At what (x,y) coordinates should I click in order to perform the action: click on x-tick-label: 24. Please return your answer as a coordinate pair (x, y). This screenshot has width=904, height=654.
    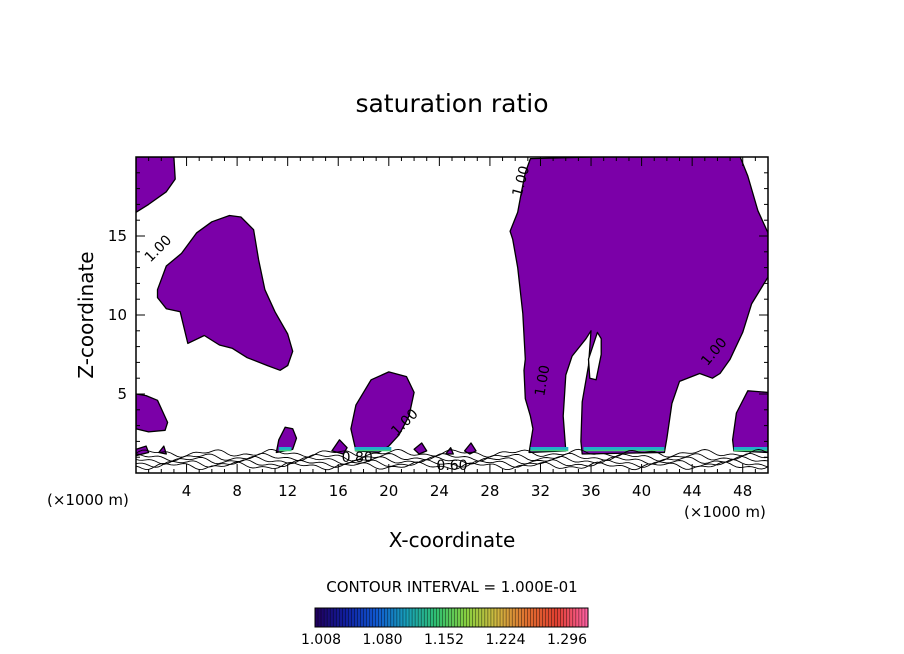
    Looking at the image, I should click on (439, 491).